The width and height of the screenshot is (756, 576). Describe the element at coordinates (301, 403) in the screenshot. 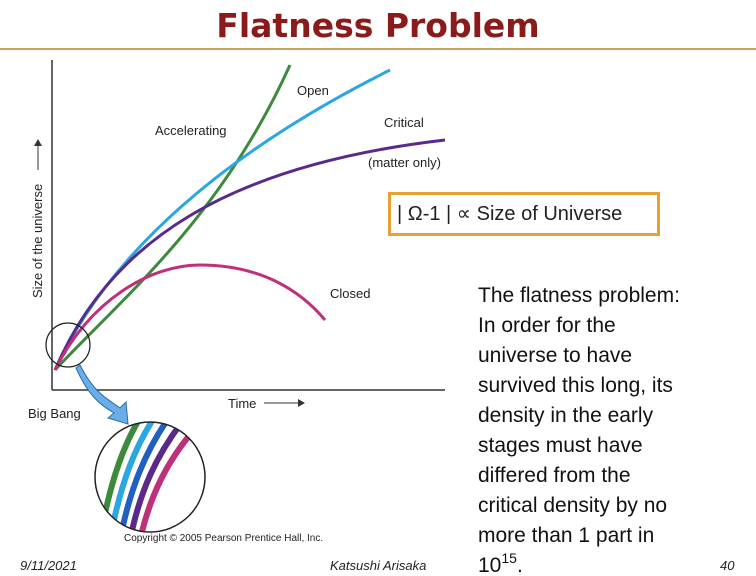

I see `time-arrow-head` at that location.